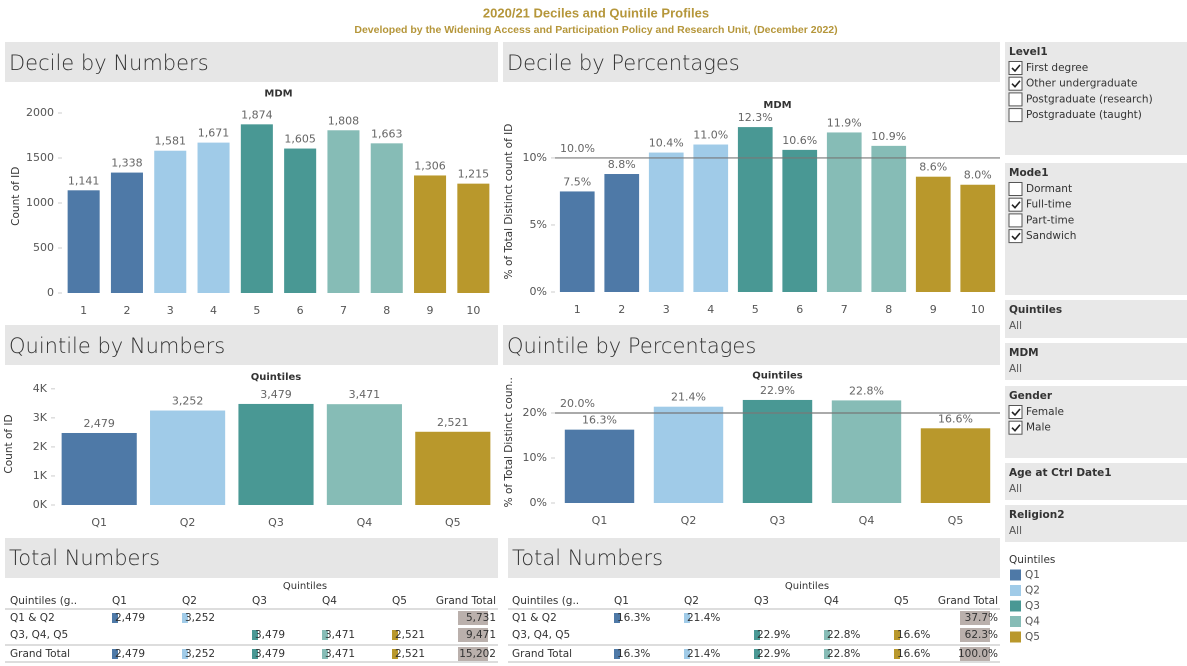 This screenshot has width=1187, height=666. I want to click on column-header: Q4, so click(329, 601).